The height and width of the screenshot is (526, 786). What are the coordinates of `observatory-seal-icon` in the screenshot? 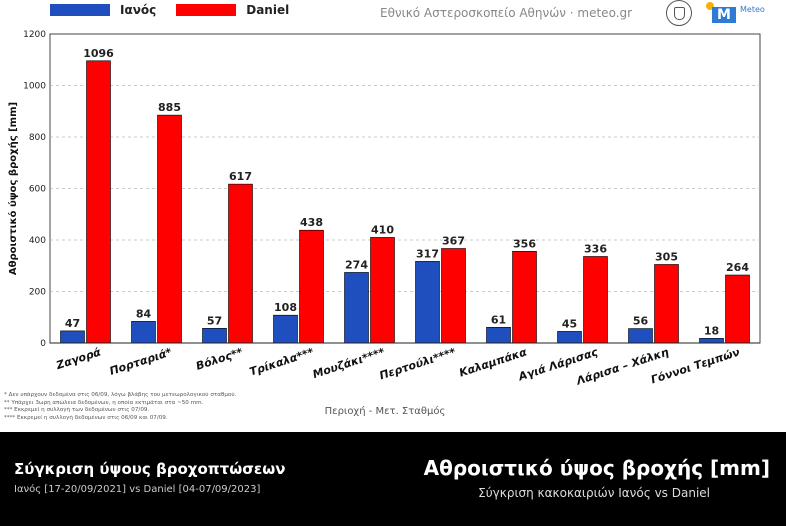 It's located at (679, 13).